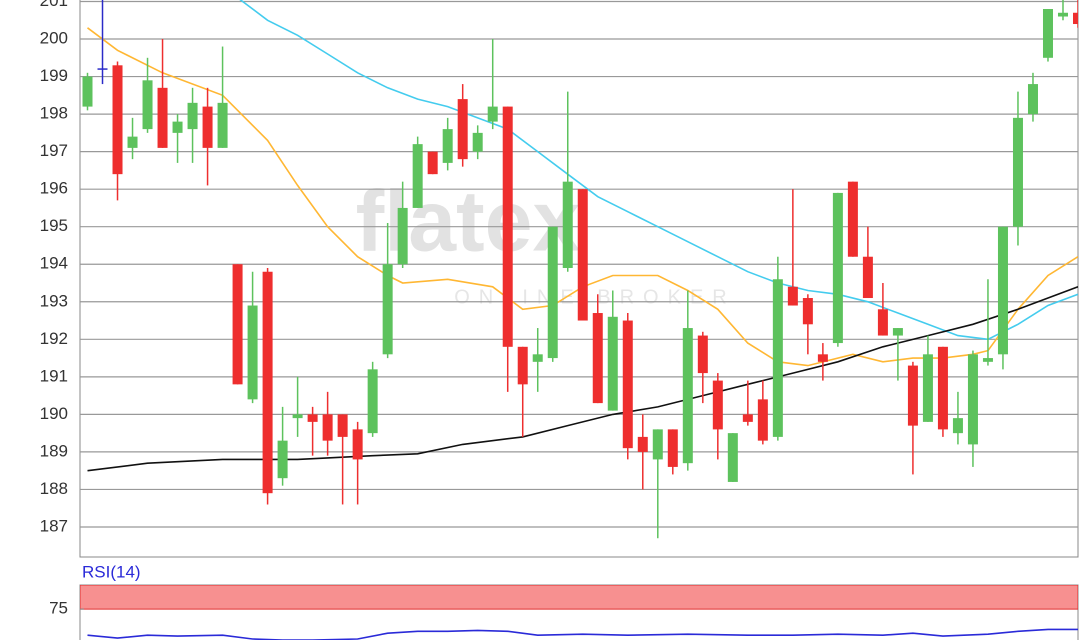  I want to click on y-tick-label: 194, so click(54, 263).